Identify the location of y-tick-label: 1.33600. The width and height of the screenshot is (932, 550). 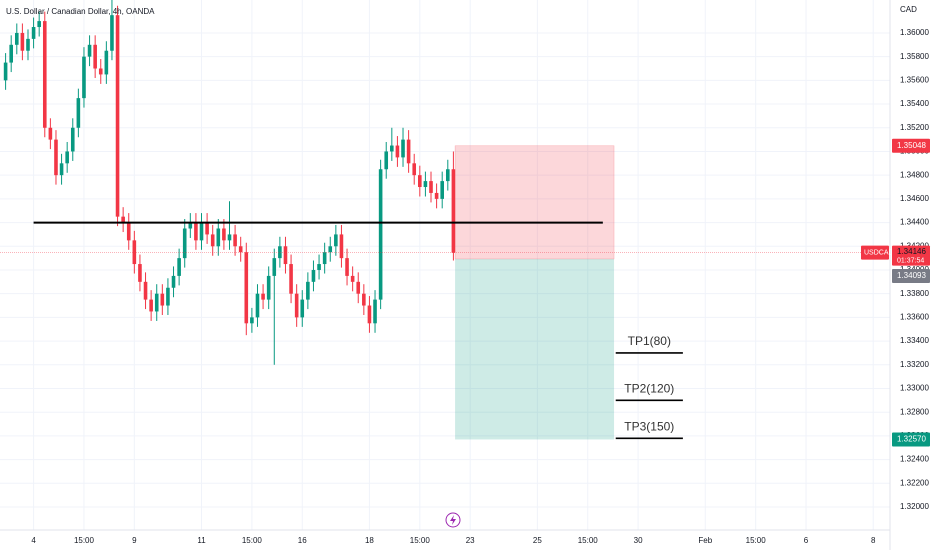
(914, 316).